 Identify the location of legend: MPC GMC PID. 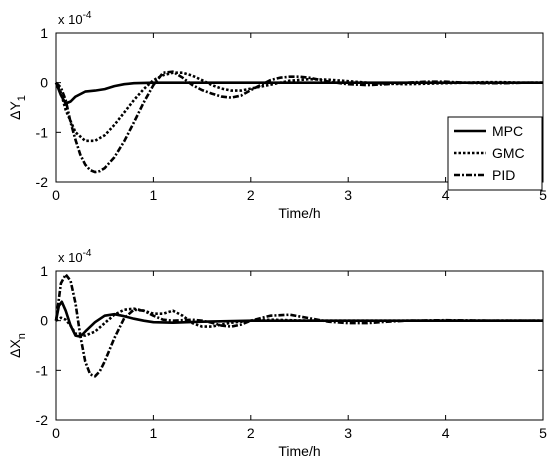
(495, 153).